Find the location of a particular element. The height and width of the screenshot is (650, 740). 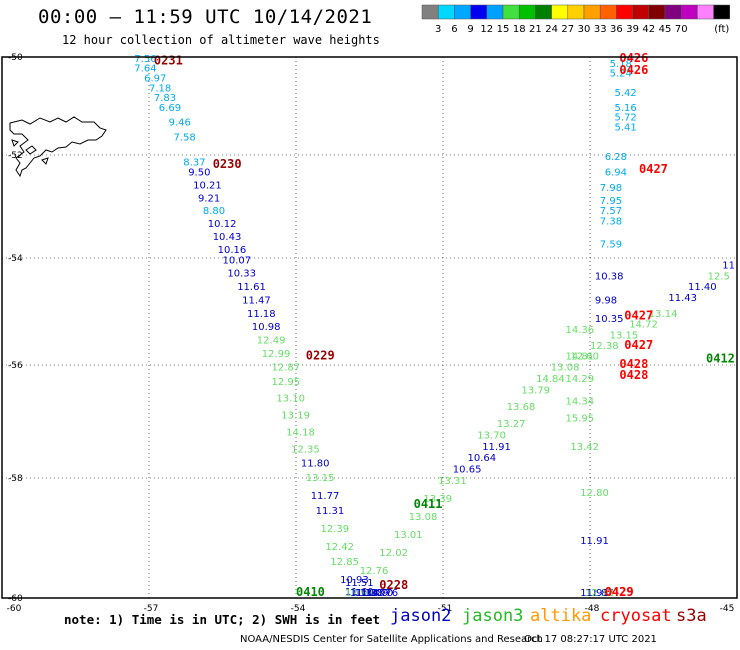

generated-timestamp: Oct 17 08:27:17 UTC 2021 is located at coordinates (590, 639).